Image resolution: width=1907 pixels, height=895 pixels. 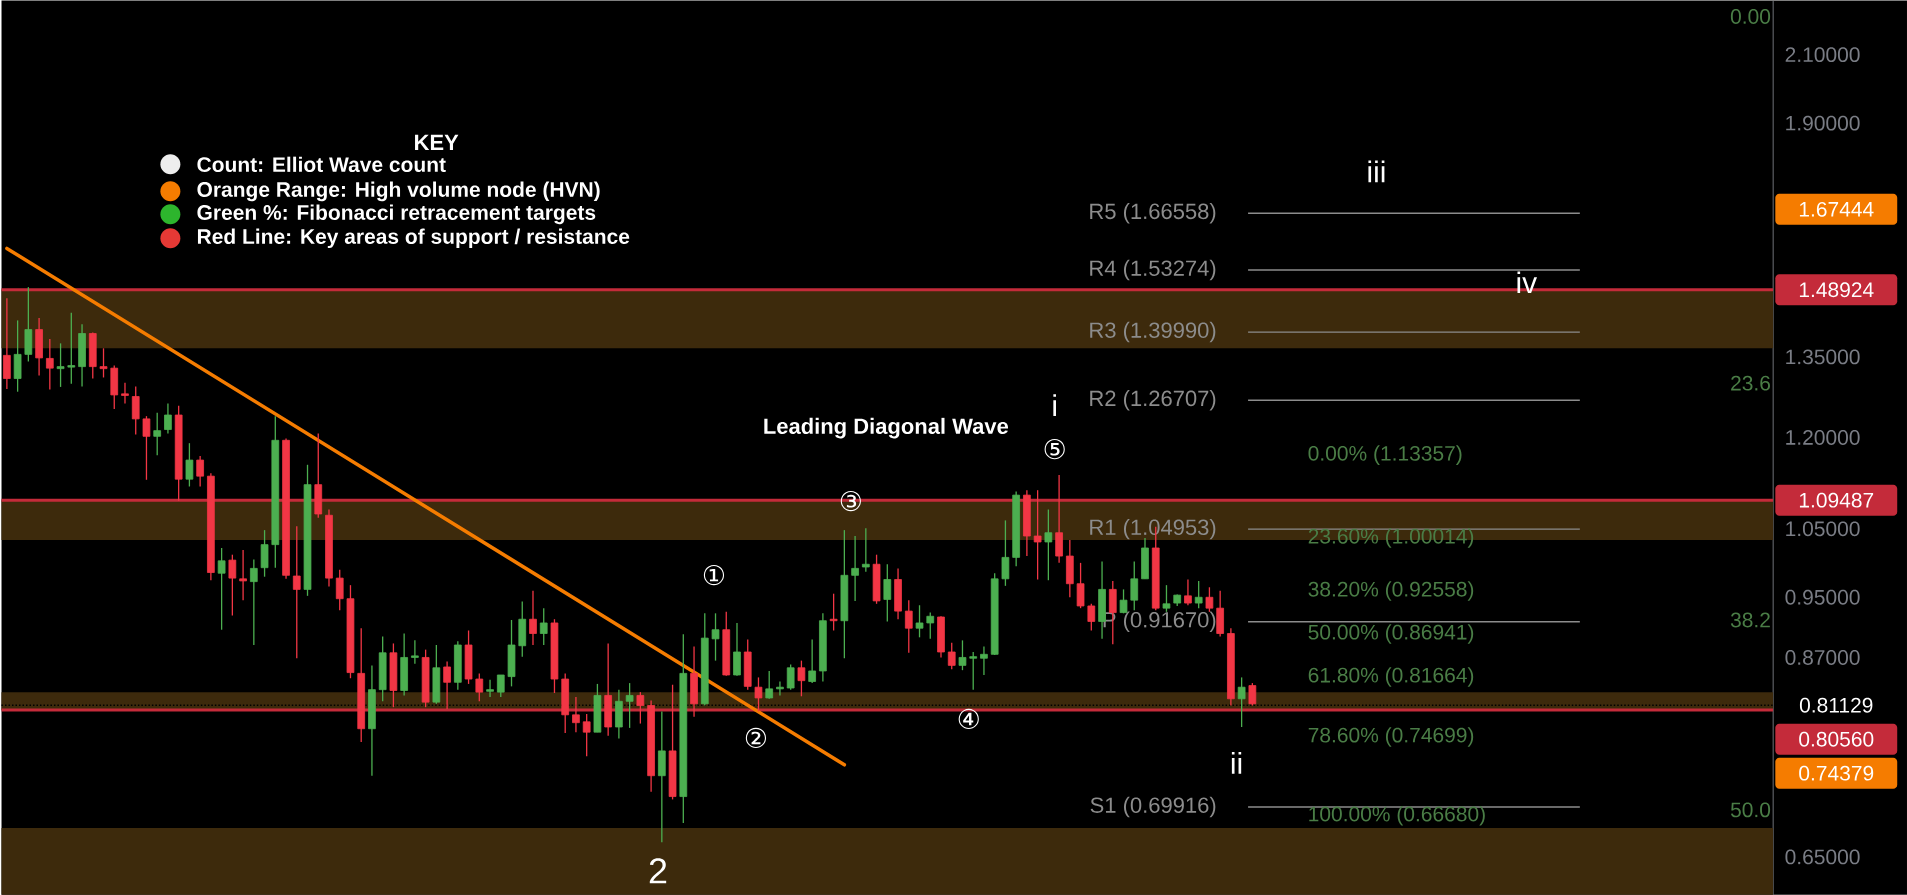 What do you see at coordinates (1054, 405) in the screenshot?
I see `annotation: i` at bounding box center [1054, 405].